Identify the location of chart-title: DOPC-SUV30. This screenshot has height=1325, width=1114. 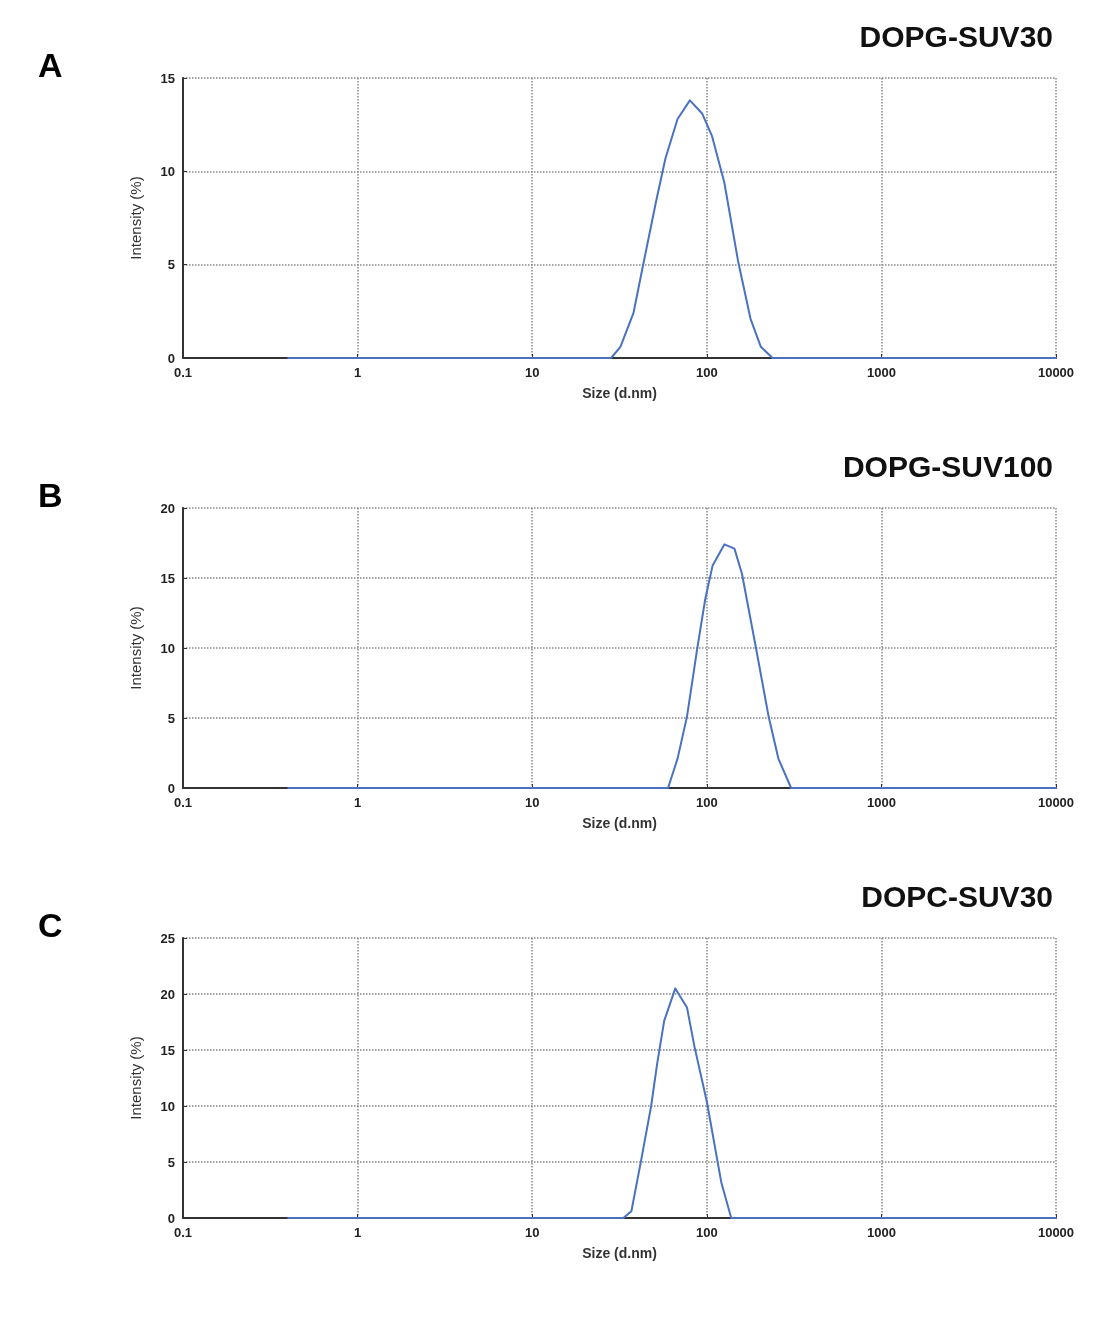
(957, 896).